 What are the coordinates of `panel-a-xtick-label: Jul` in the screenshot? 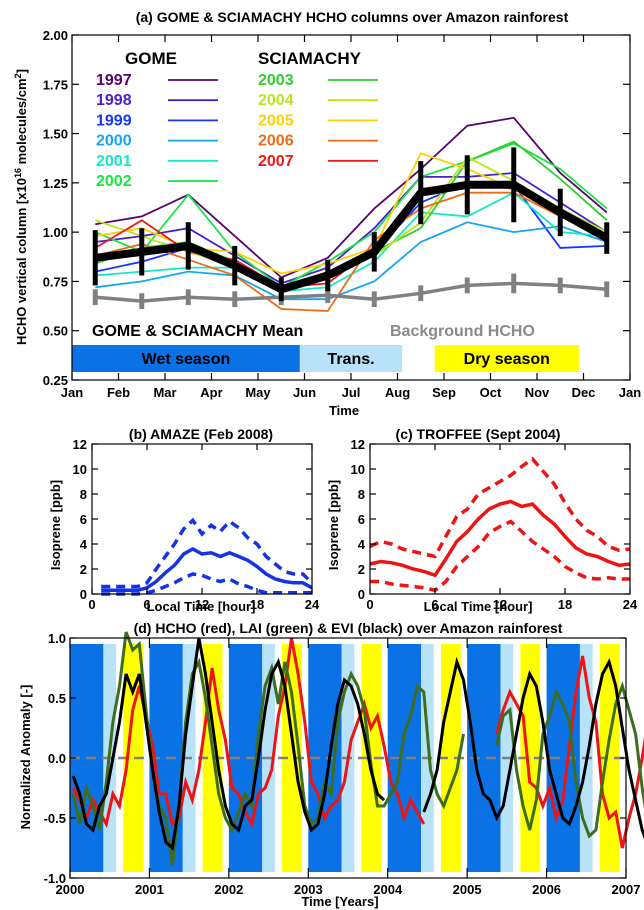 It's located at (351, 392).